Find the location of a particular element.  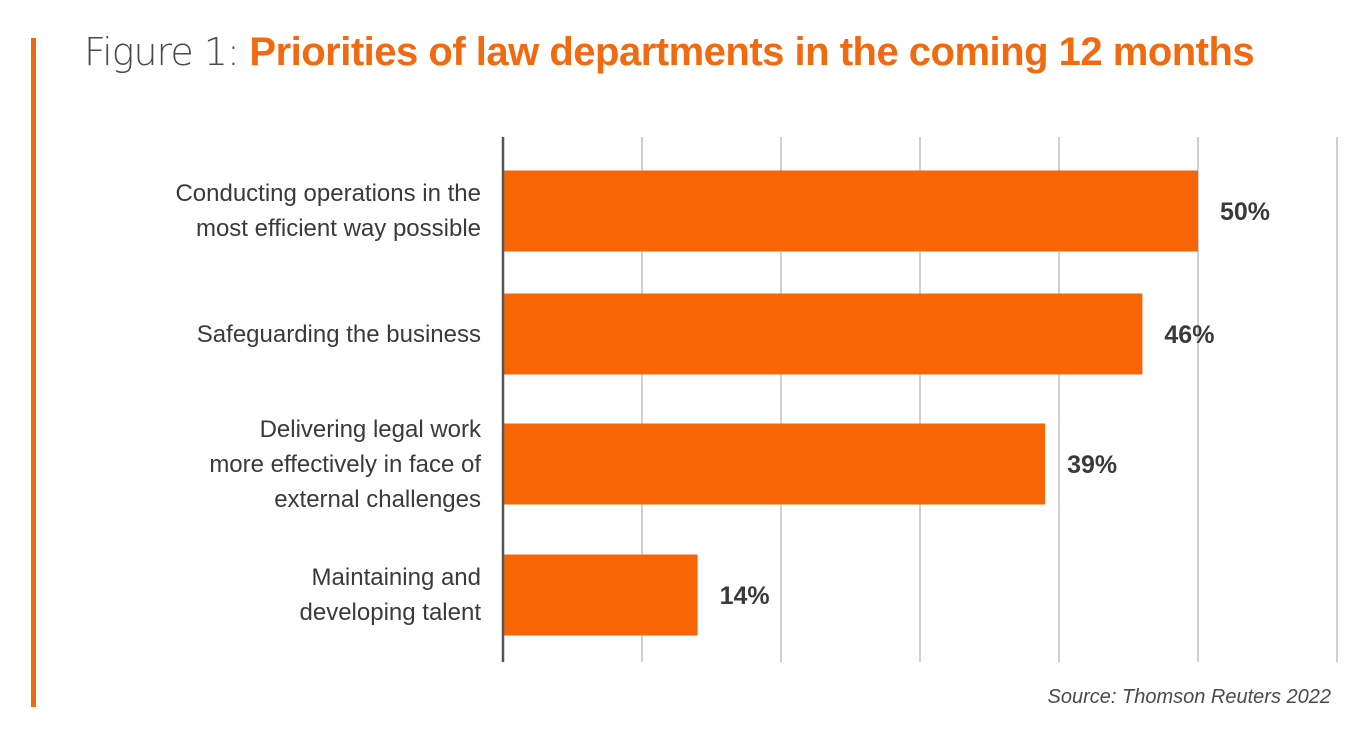

source-note: Source: Thomson Reuters 2022 is located at coordinates (1189, 697).